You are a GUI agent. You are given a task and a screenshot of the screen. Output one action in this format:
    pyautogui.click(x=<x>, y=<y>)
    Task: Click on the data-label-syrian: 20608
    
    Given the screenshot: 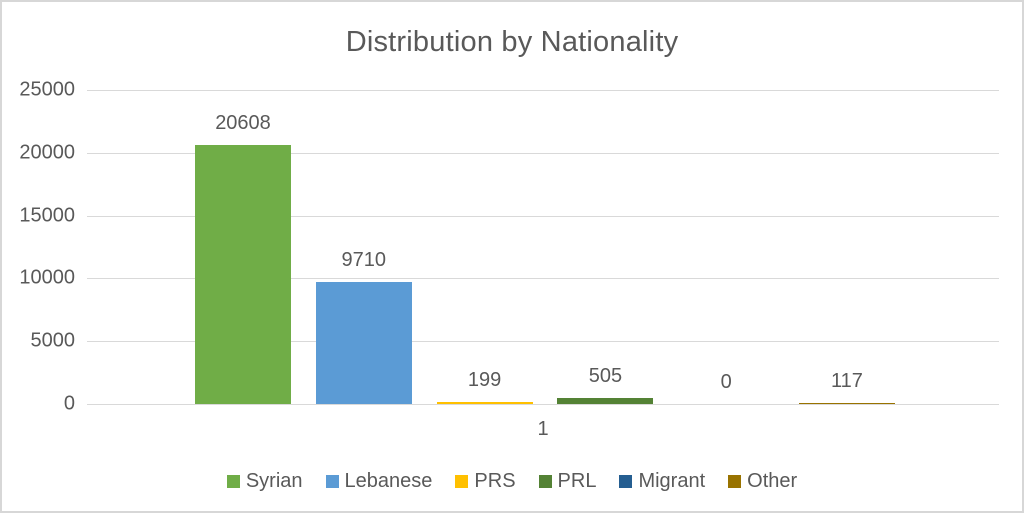 What is the action you would take?
    pyautogui.click(x=243, y=123)
    